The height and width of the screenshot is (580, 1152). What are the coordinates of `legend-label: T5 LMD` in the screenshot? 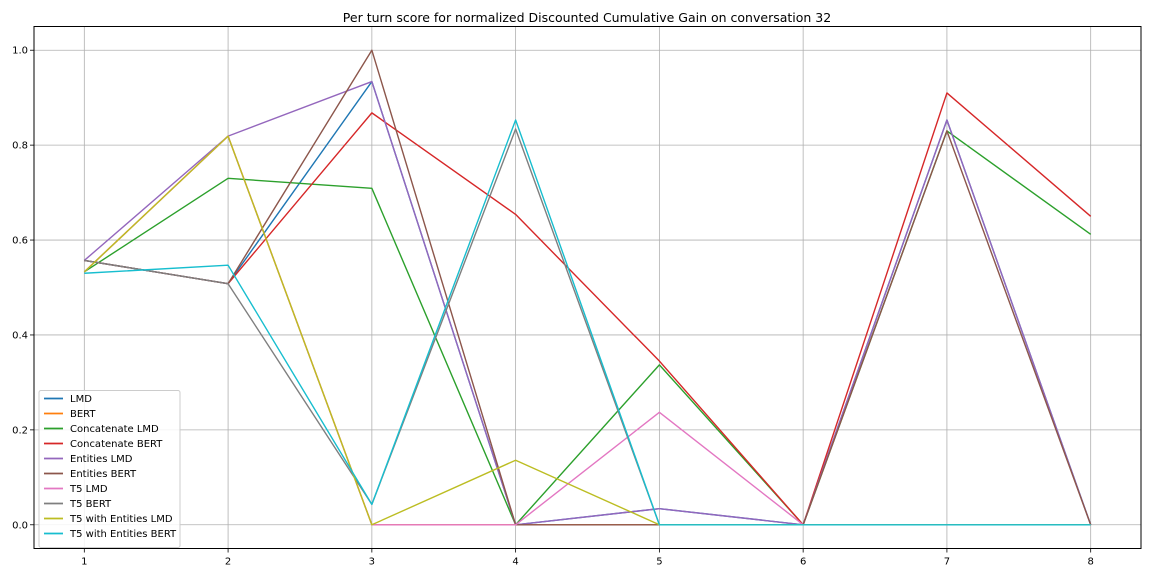 It's located at (88, 489).